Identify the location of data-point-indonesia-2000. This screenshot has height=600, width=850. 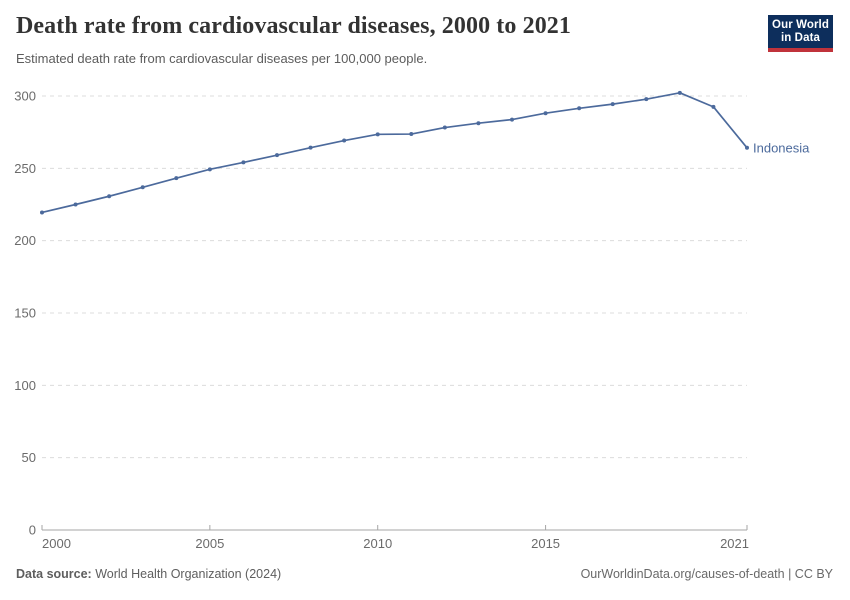
(42, 212).